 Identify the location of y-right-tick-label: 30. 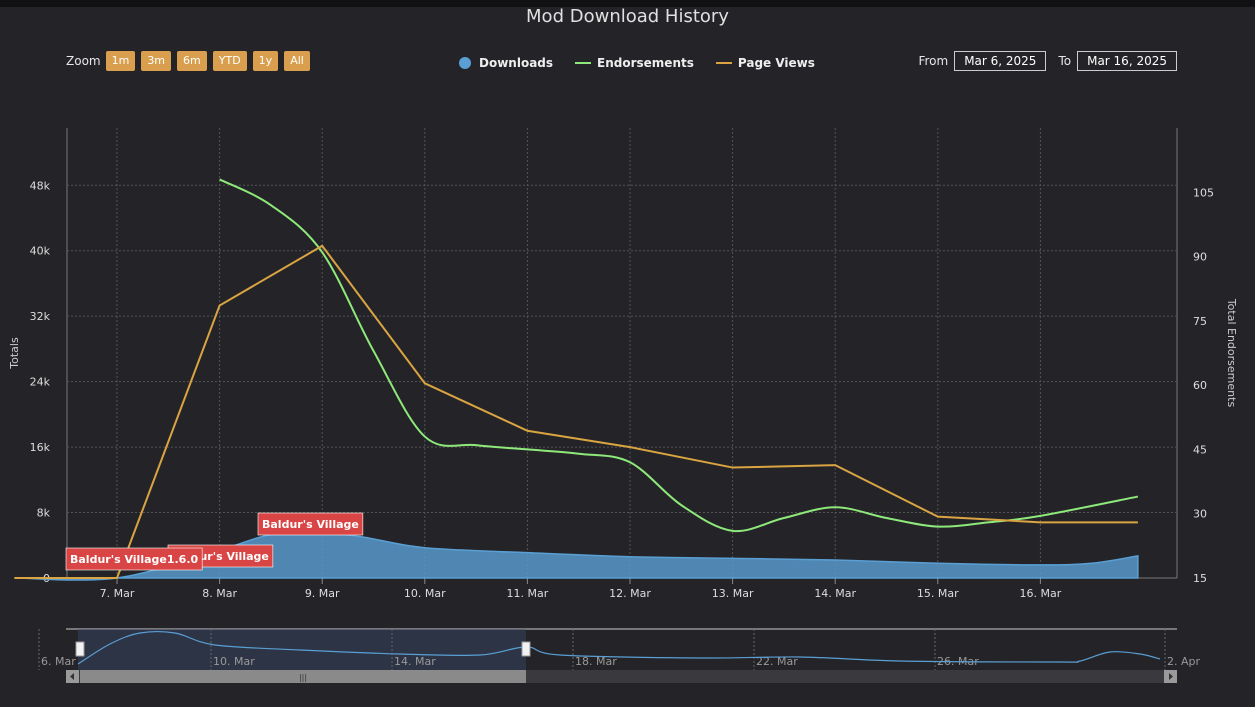
(1200, 514).